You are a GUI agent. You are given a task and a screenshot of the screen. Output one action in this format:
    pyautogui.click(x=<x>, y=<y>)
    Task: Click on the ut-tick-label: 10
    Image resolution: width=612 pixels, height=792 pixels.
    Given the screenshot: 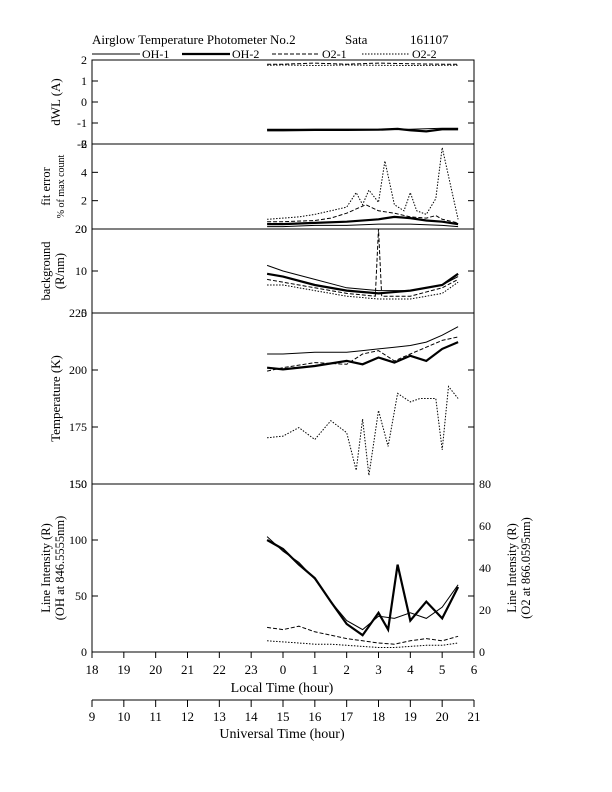 What is the action you would take?
    pyautogui.click(x=123, y=716)
    